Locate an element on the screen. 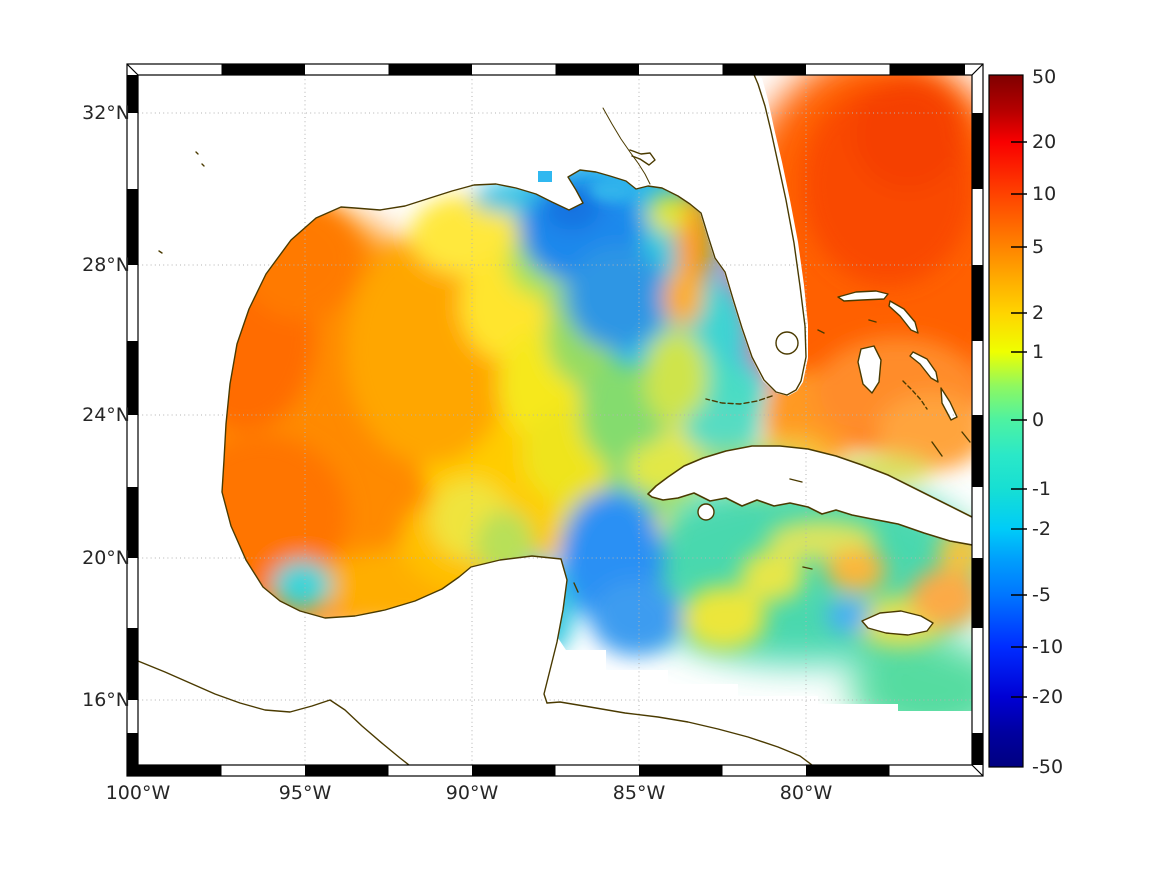 The width and height of the screenshot is (1167, 875). cuba-mask is located at coordinates (810, 495).